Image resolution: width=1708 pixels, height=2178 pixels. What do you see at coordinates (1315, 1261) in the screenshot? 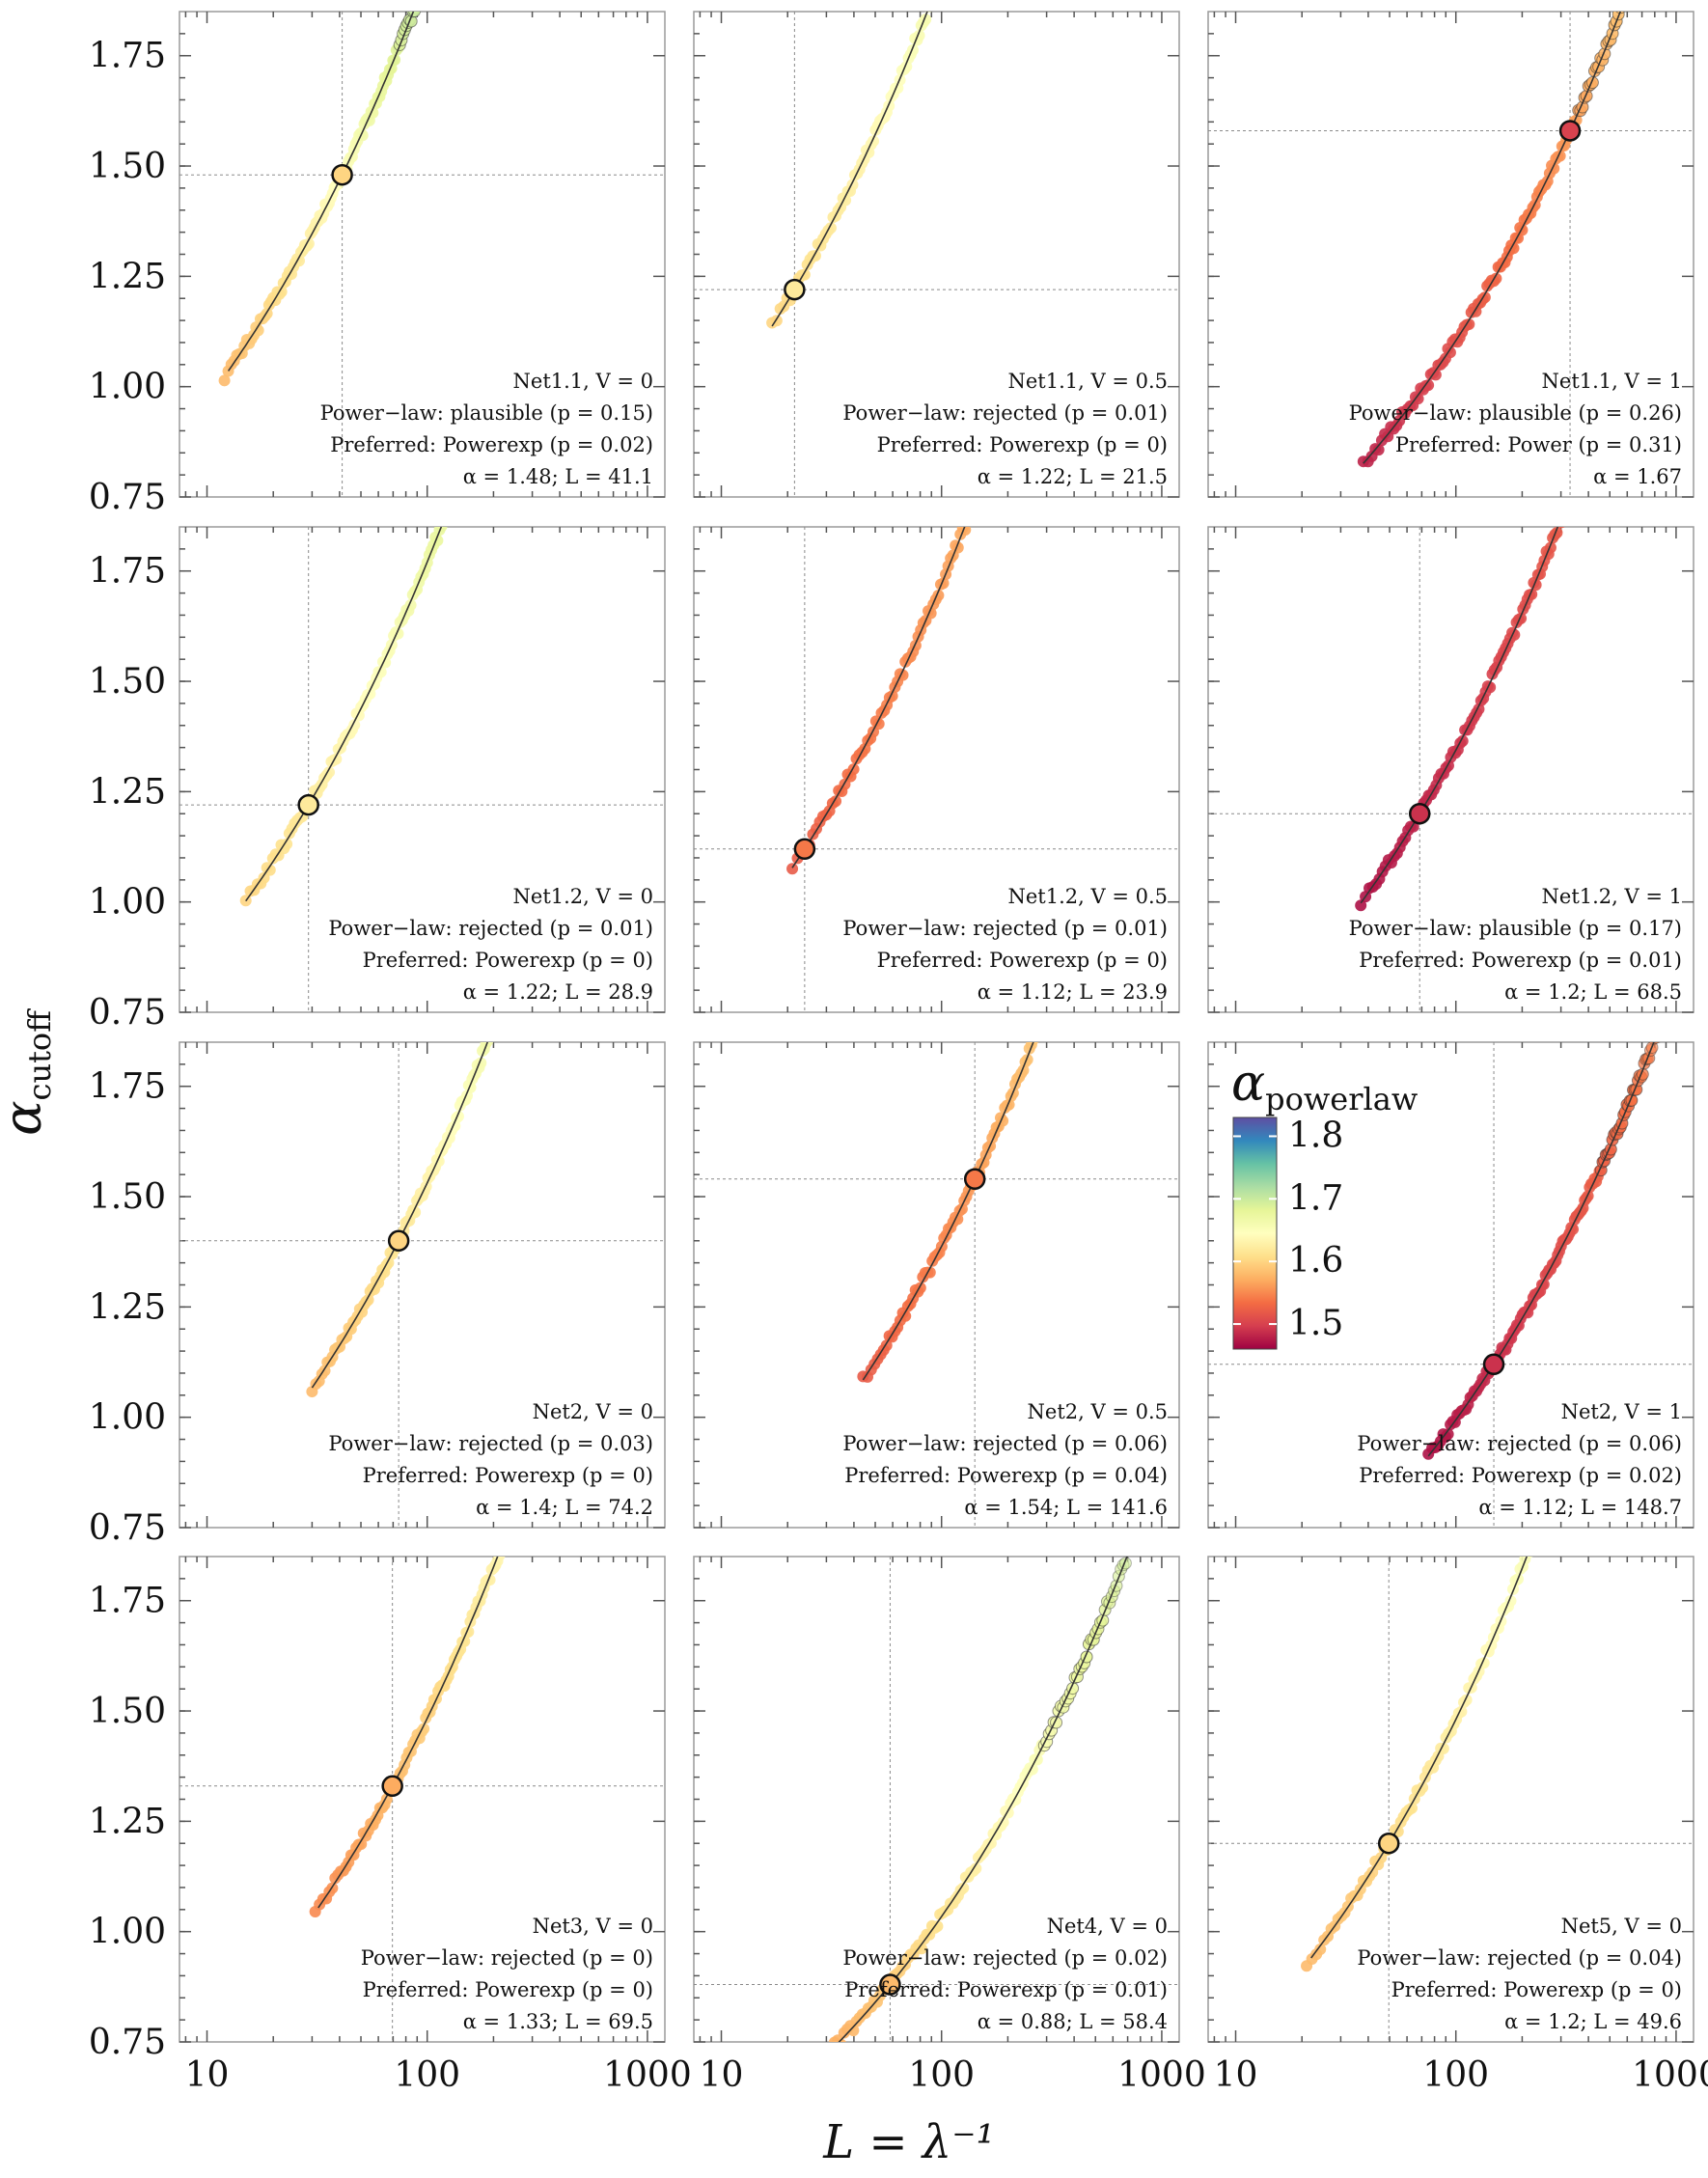
I see `colorbar-tick-label: 1.6` at bounding box center [1315, 1261].